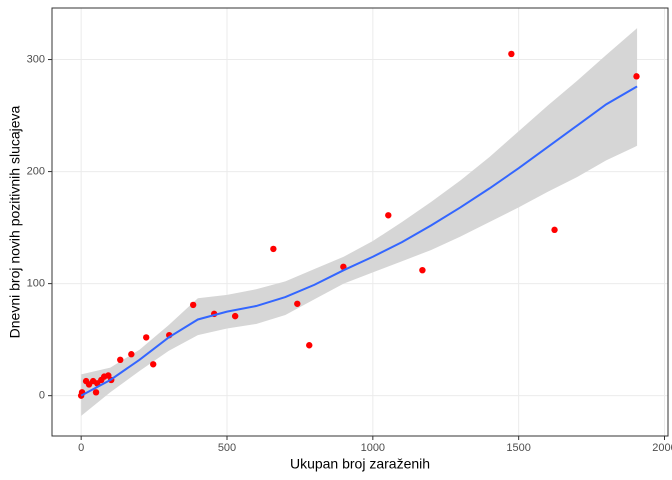 The height and width of the screenshot is (480, 672). What do you see at coordinates (36, 59) in the screenshot?
I see `y-tick-label: 300` at bounding box center [36, 59].